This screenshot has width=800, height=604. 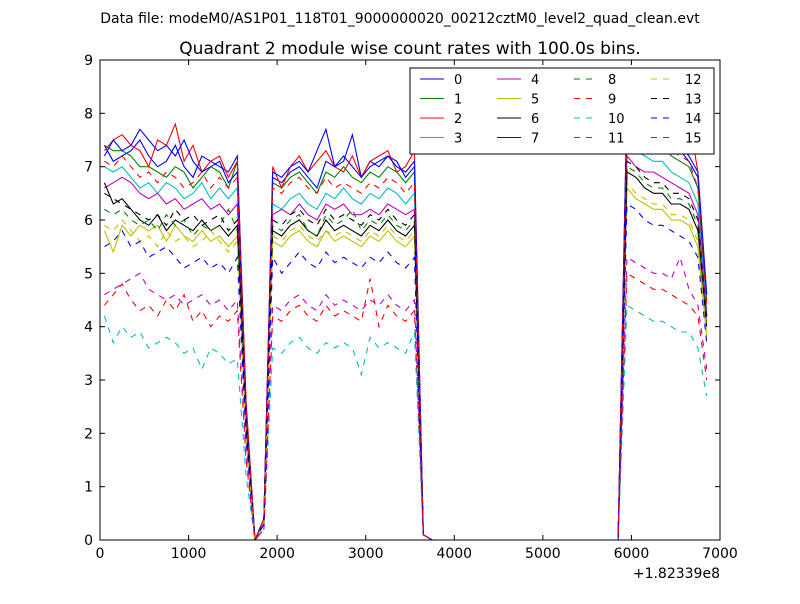 I want to click on y-tick-label: 5, so click(x=88, y=274).